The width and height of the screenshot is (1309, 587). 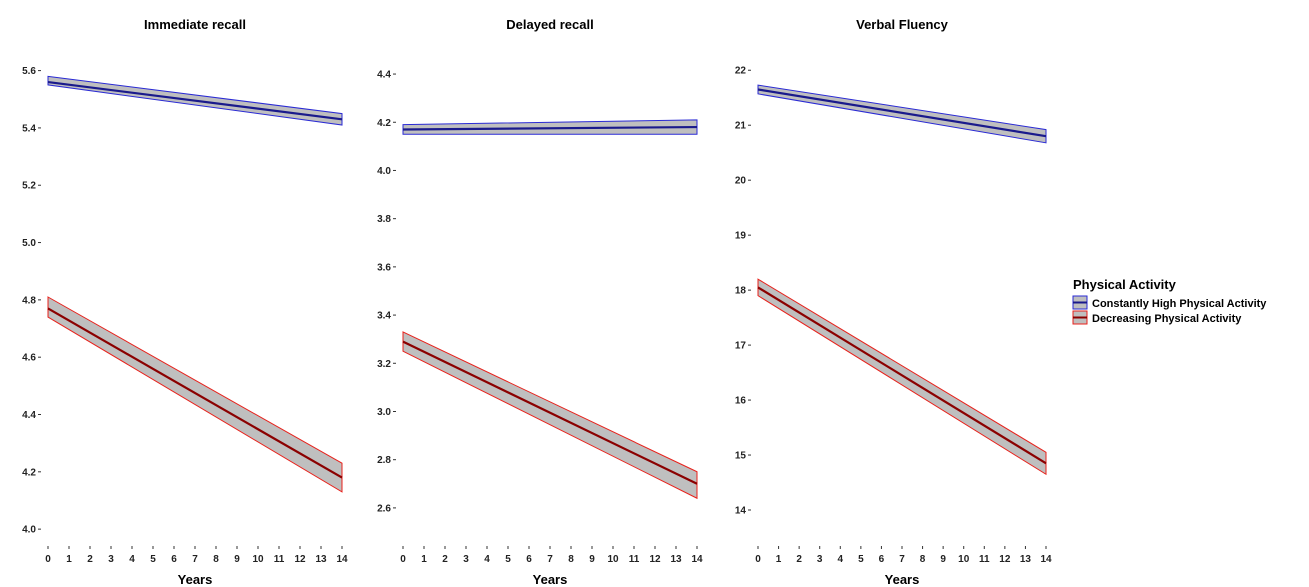 What do you see at coordinates (29, 128) in the screenshot?
I see `y-tick-label: 5.4` at bounding box center [29, 128].